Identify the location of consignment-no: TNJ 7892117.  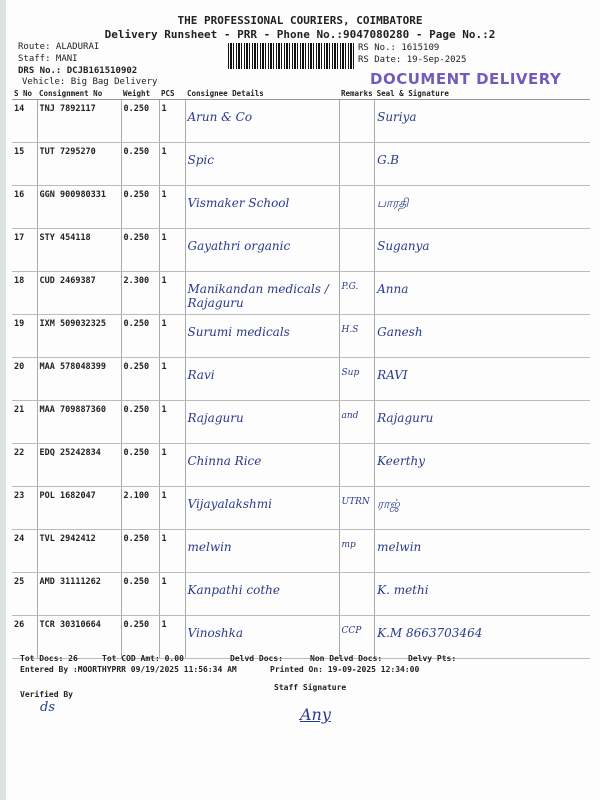
(79, 121).